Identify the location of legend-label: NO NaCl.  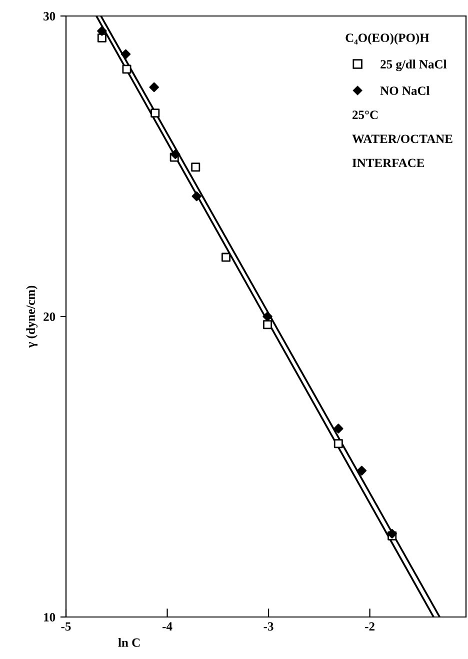
(405, 90).